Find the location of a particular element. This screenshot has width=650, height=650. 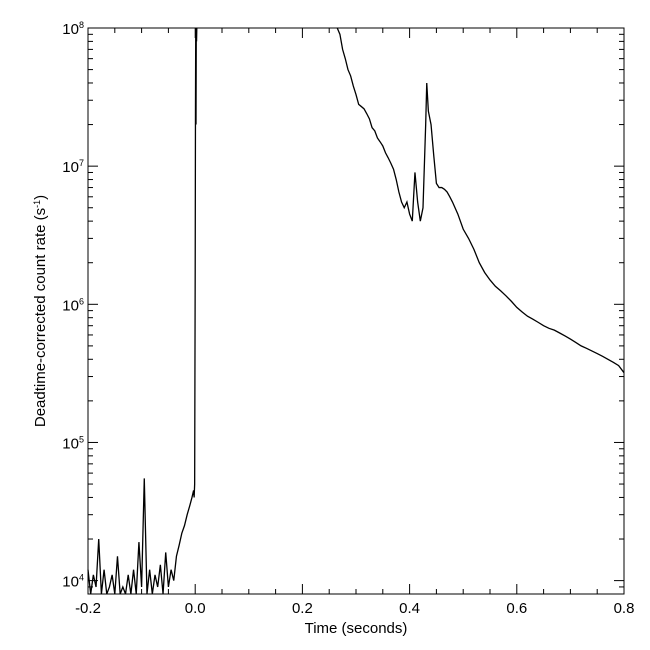

x-tick-label: 0.8 is located at coordinates (624, 608).